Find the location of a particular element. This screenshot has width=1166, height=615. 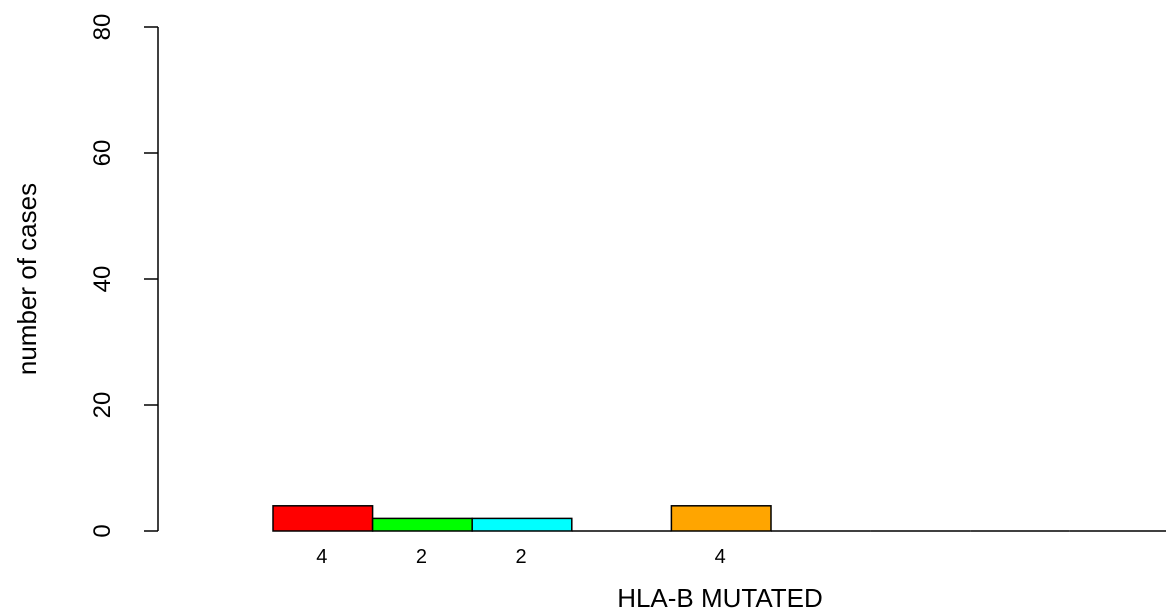

x-axis-label: HLA-B MUTATED is located at coordinates (720, 598).